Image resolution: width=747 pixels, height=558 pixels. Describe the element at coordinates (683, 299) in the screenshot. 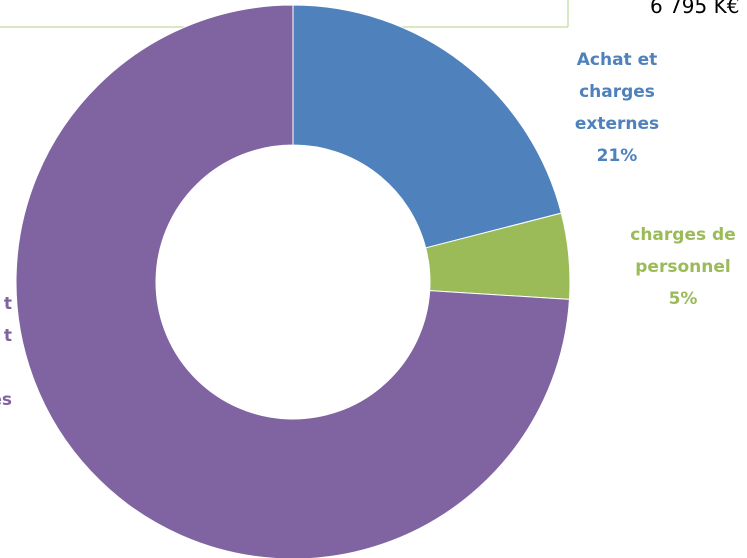

I see `value-label: 5%` at that location.